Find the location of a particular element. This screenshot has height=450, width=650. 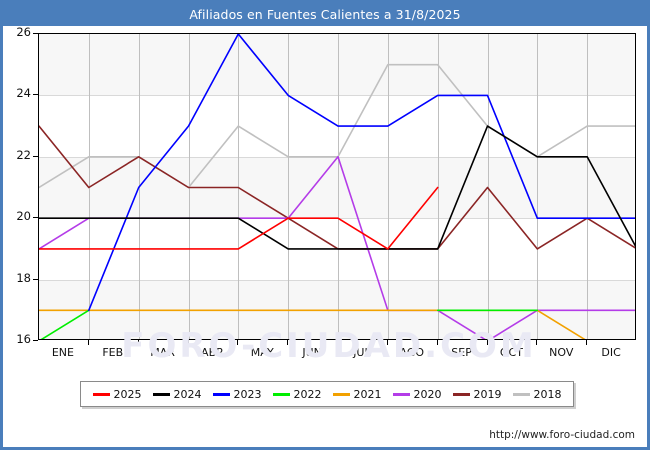

series-line-2022 is located at coordinates (65, 324).